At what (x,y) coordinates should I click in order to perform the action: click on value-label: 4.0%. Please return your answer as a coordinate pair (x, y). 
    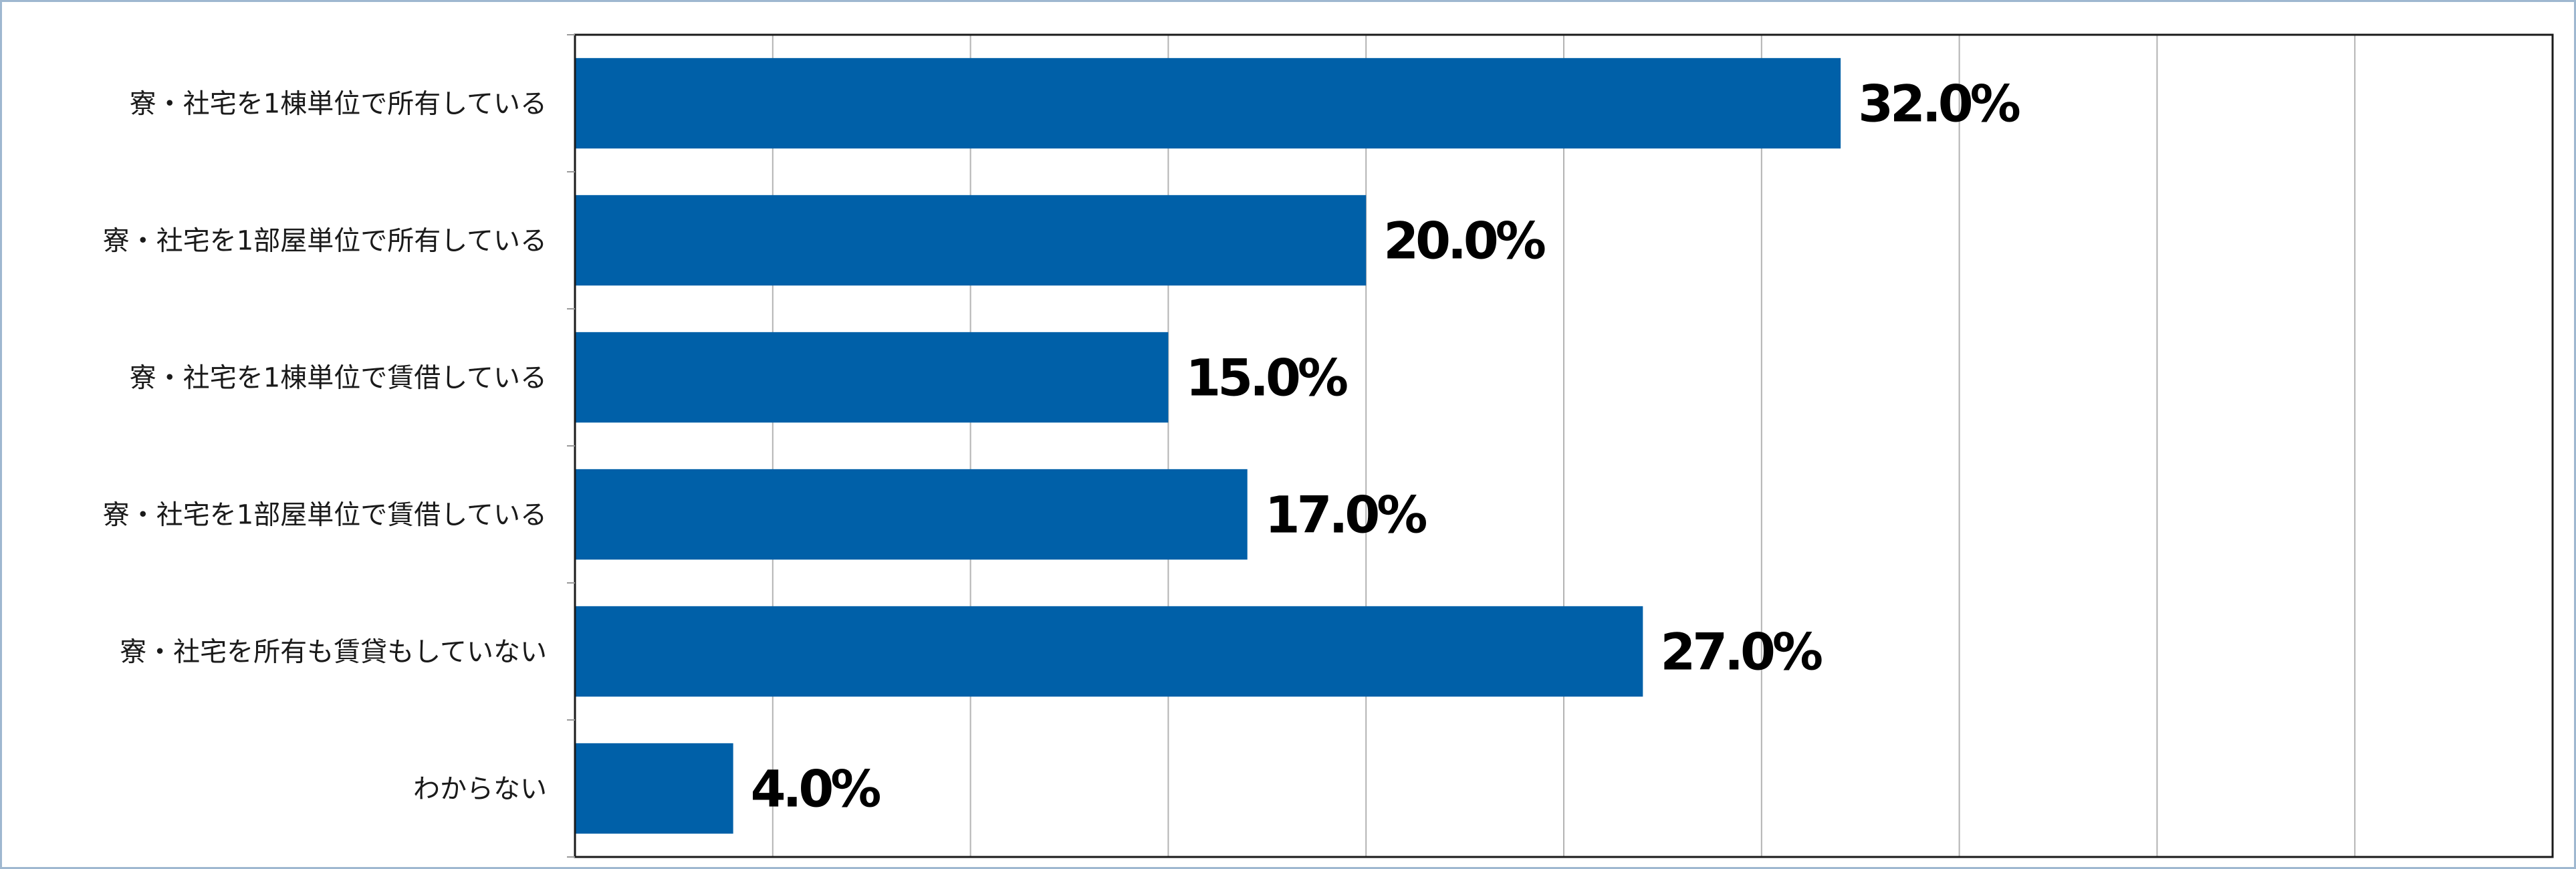
    Looking at the image, I should click on (816, 789).